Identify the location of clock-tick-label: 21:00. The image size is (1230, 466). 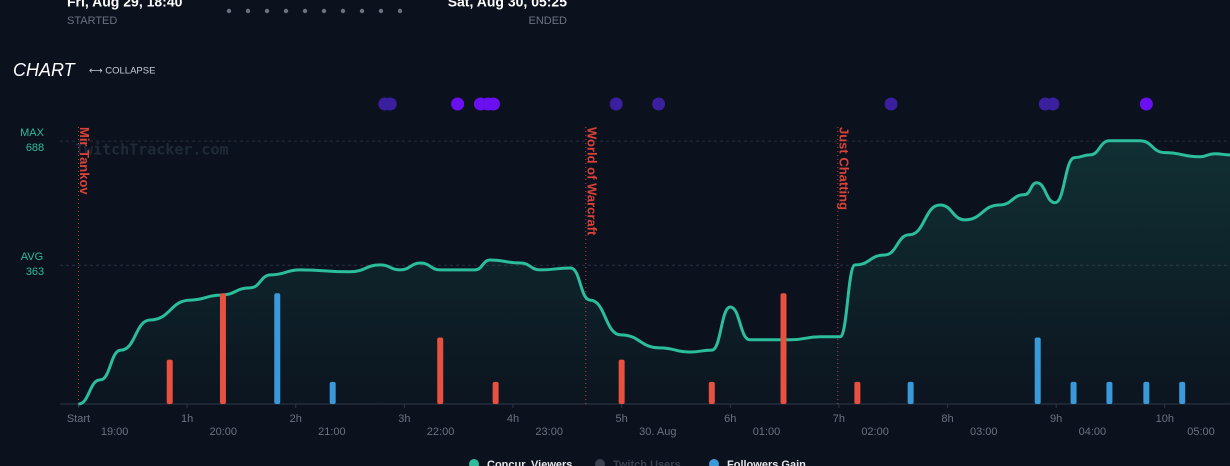
(332, 432).